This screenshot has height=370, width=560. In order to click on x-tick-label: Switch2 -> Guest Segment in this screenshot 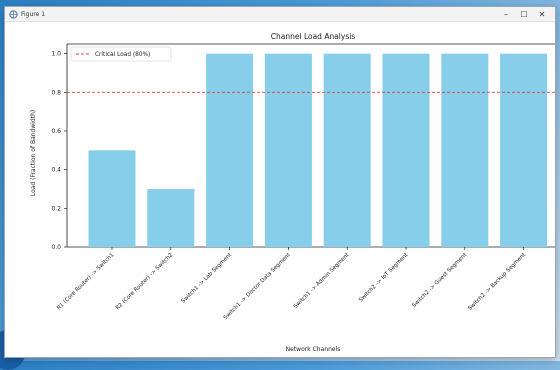, I will do `click(439, 280)`.